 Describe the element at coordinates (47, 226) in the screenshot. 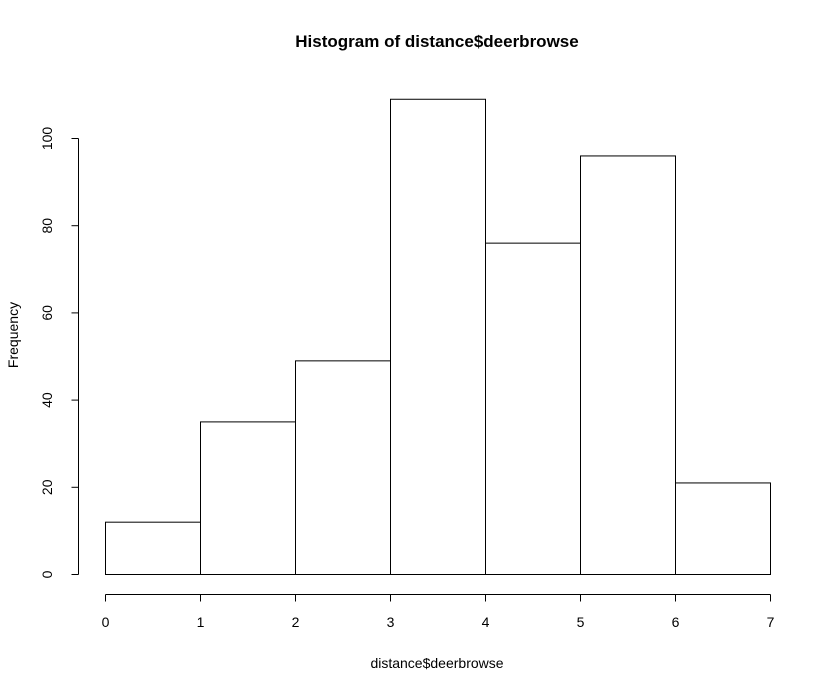

I see `y-tick-label-4: 80` at that location.